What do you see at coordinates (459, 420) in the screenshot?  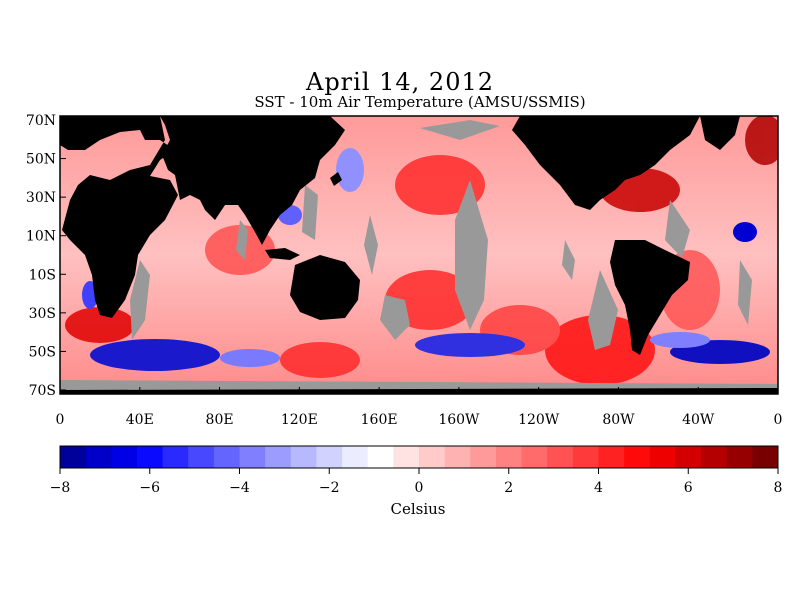 I see `lon-tick-label: 160W` at bounding box center [459, 420].